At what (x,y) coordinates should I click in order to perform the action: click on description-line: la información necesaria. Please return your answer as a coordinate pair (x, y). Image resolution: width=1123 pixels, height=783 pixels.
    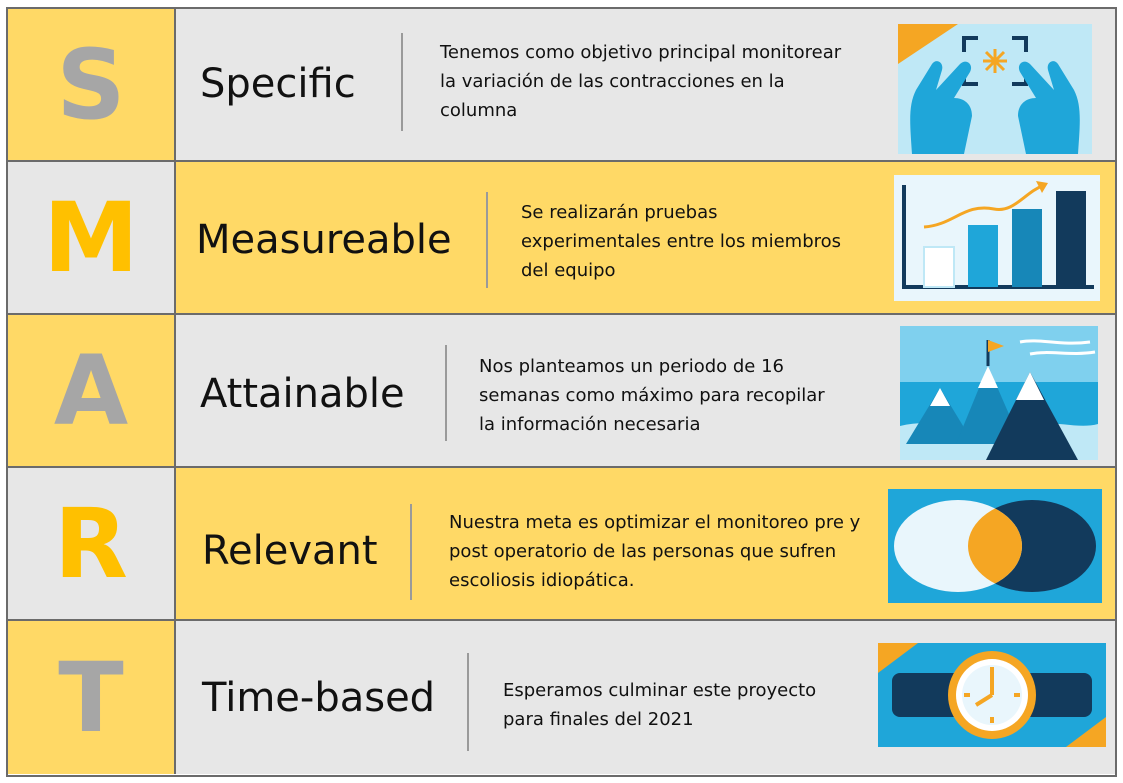
    Looking at the image, I should click on (590, 424).